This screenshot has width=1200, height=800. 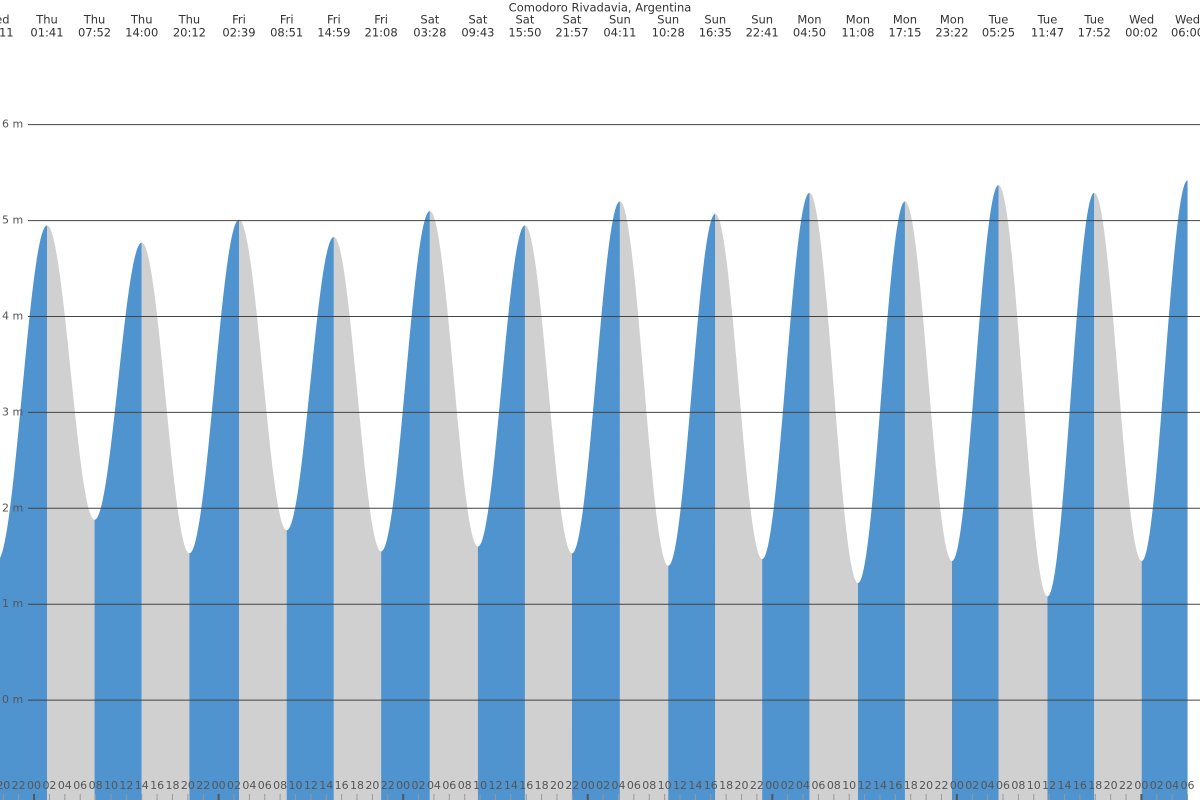 What do you see at coordinates (333, 33) in the screenshot?
I see `extreme-time: 14:59` at bounding box center [333, 33].